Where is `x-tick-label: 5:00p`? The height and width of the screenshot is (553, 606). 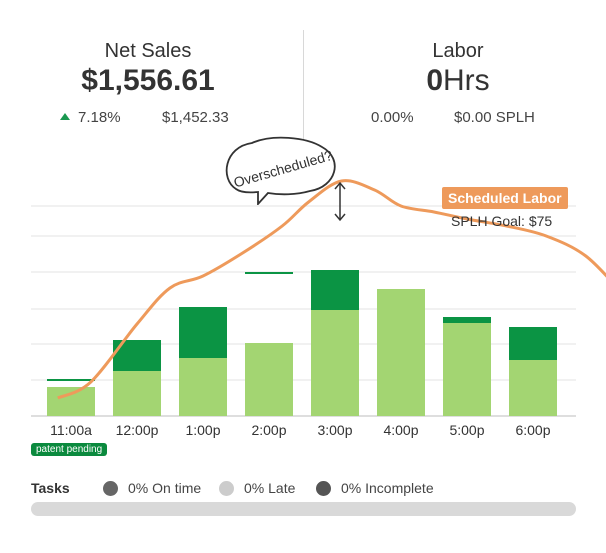
x-tick-label: 5:00p is located at coordinates (466, 430).